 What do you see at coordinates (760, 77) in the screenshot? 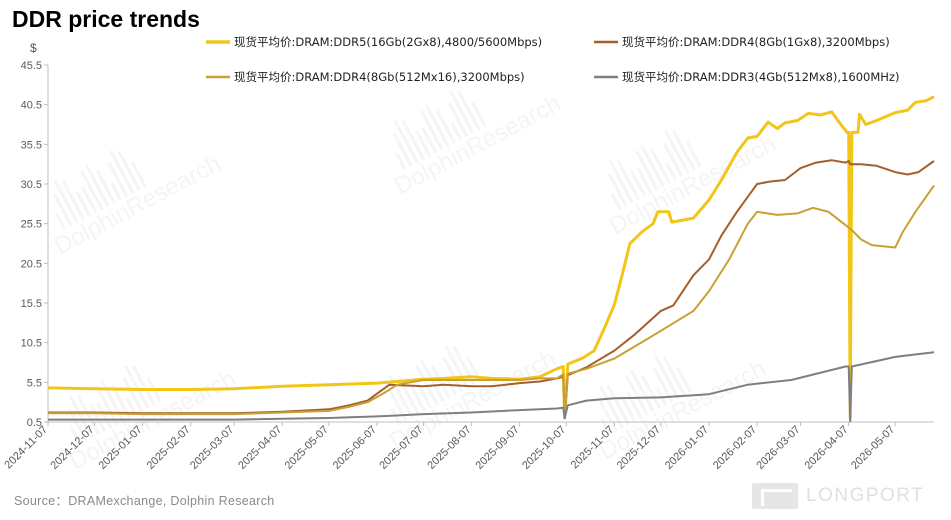
I see `legend-label: 现货平均价:DRAM:DDR3(4Gb(512Mx8),1600MHz)` at bounding box center [760, 77].